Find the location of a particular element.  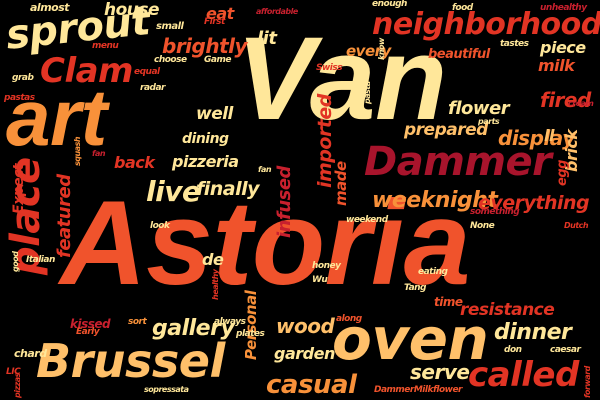

word-lic: LIC is located at coordinates (13, 372).